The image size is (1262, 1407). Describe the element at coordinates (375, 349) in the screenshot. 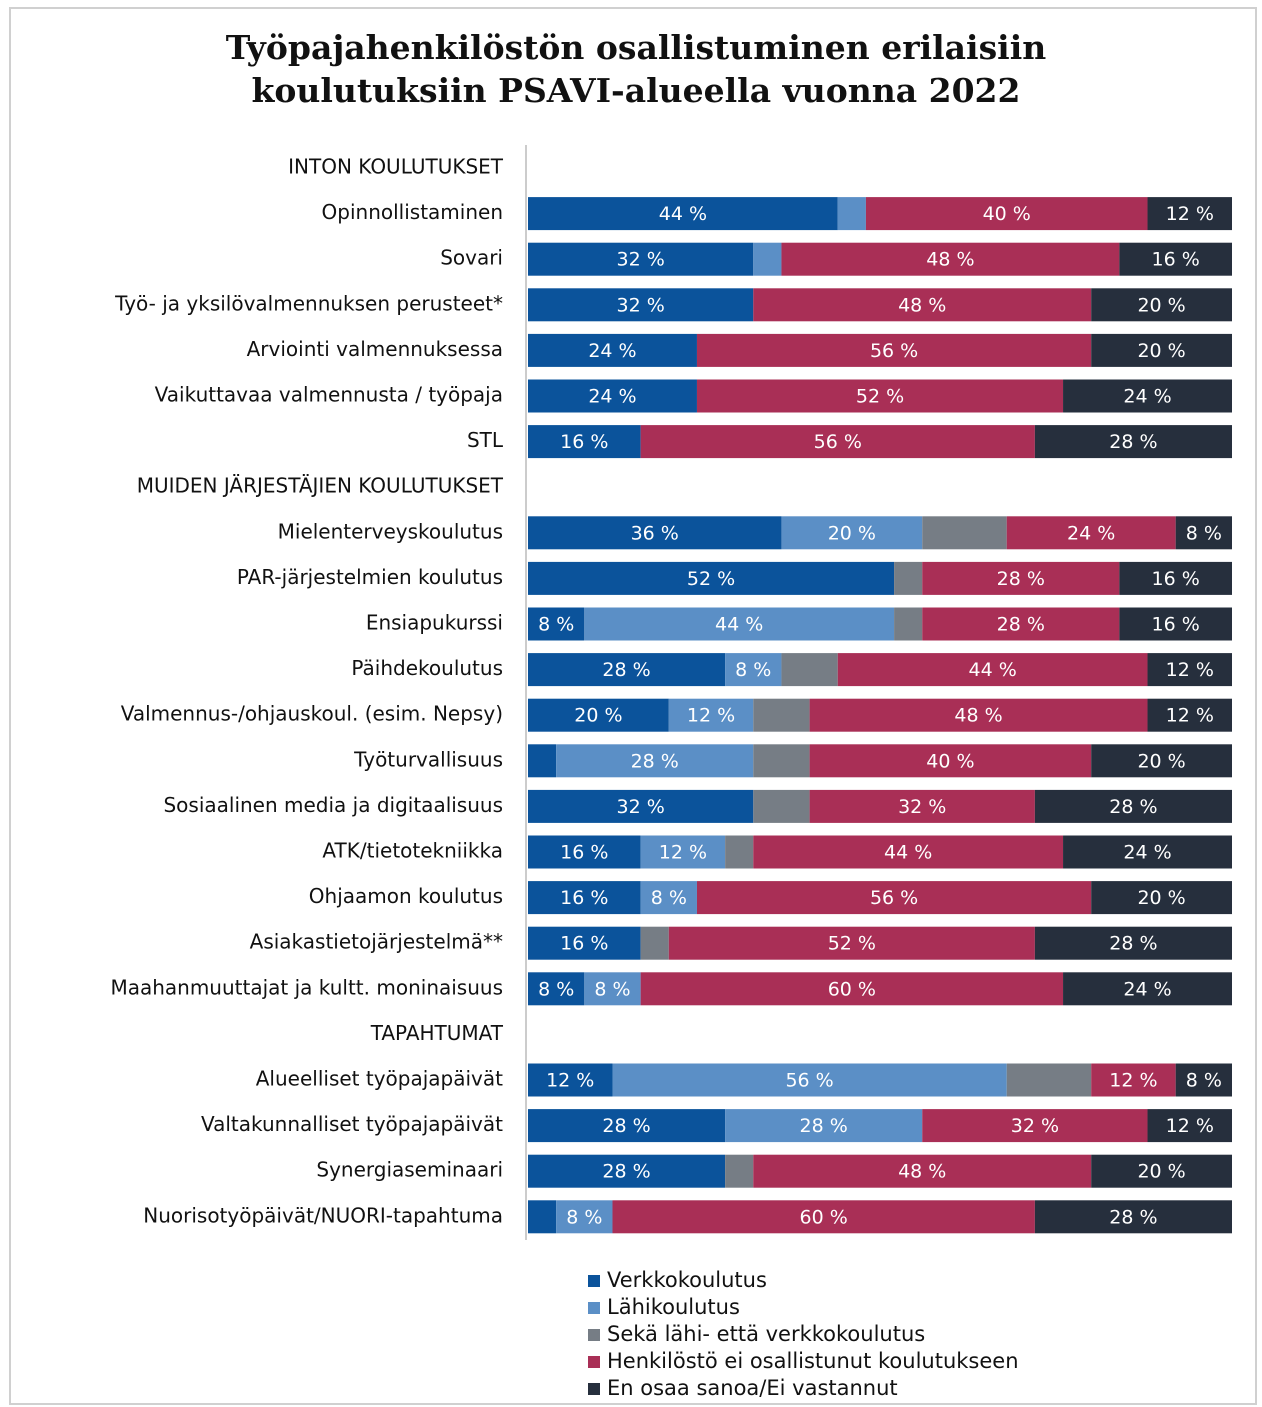

I see `y-tick-label: Arviointi valmennuksessa` at that location.